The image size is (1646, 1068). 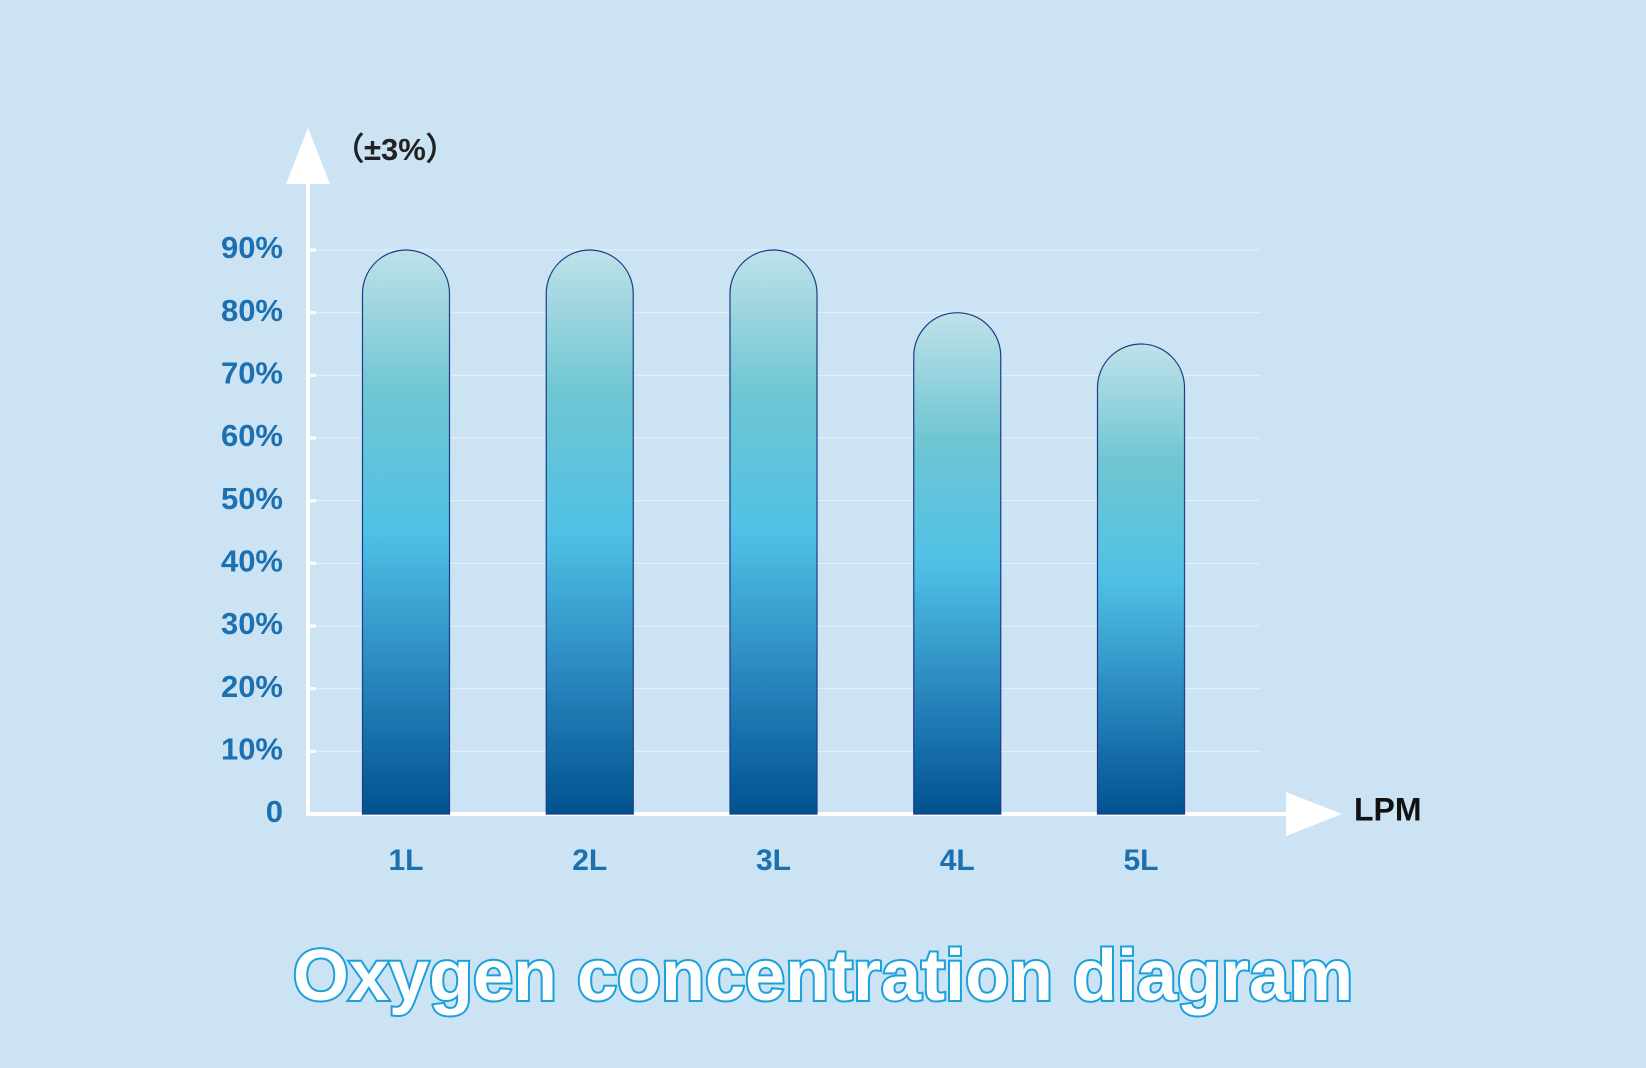 I want to click on y-tick-label: 60%, so click(x=252, y=435).